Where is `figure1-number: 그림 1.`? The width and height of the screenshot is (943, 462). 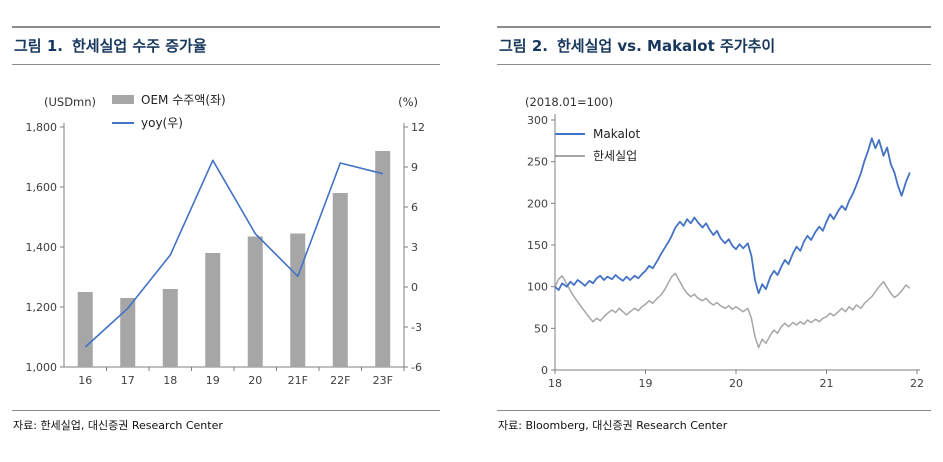
figure1-number: 그림 1. is located at coordinates (38, 46).